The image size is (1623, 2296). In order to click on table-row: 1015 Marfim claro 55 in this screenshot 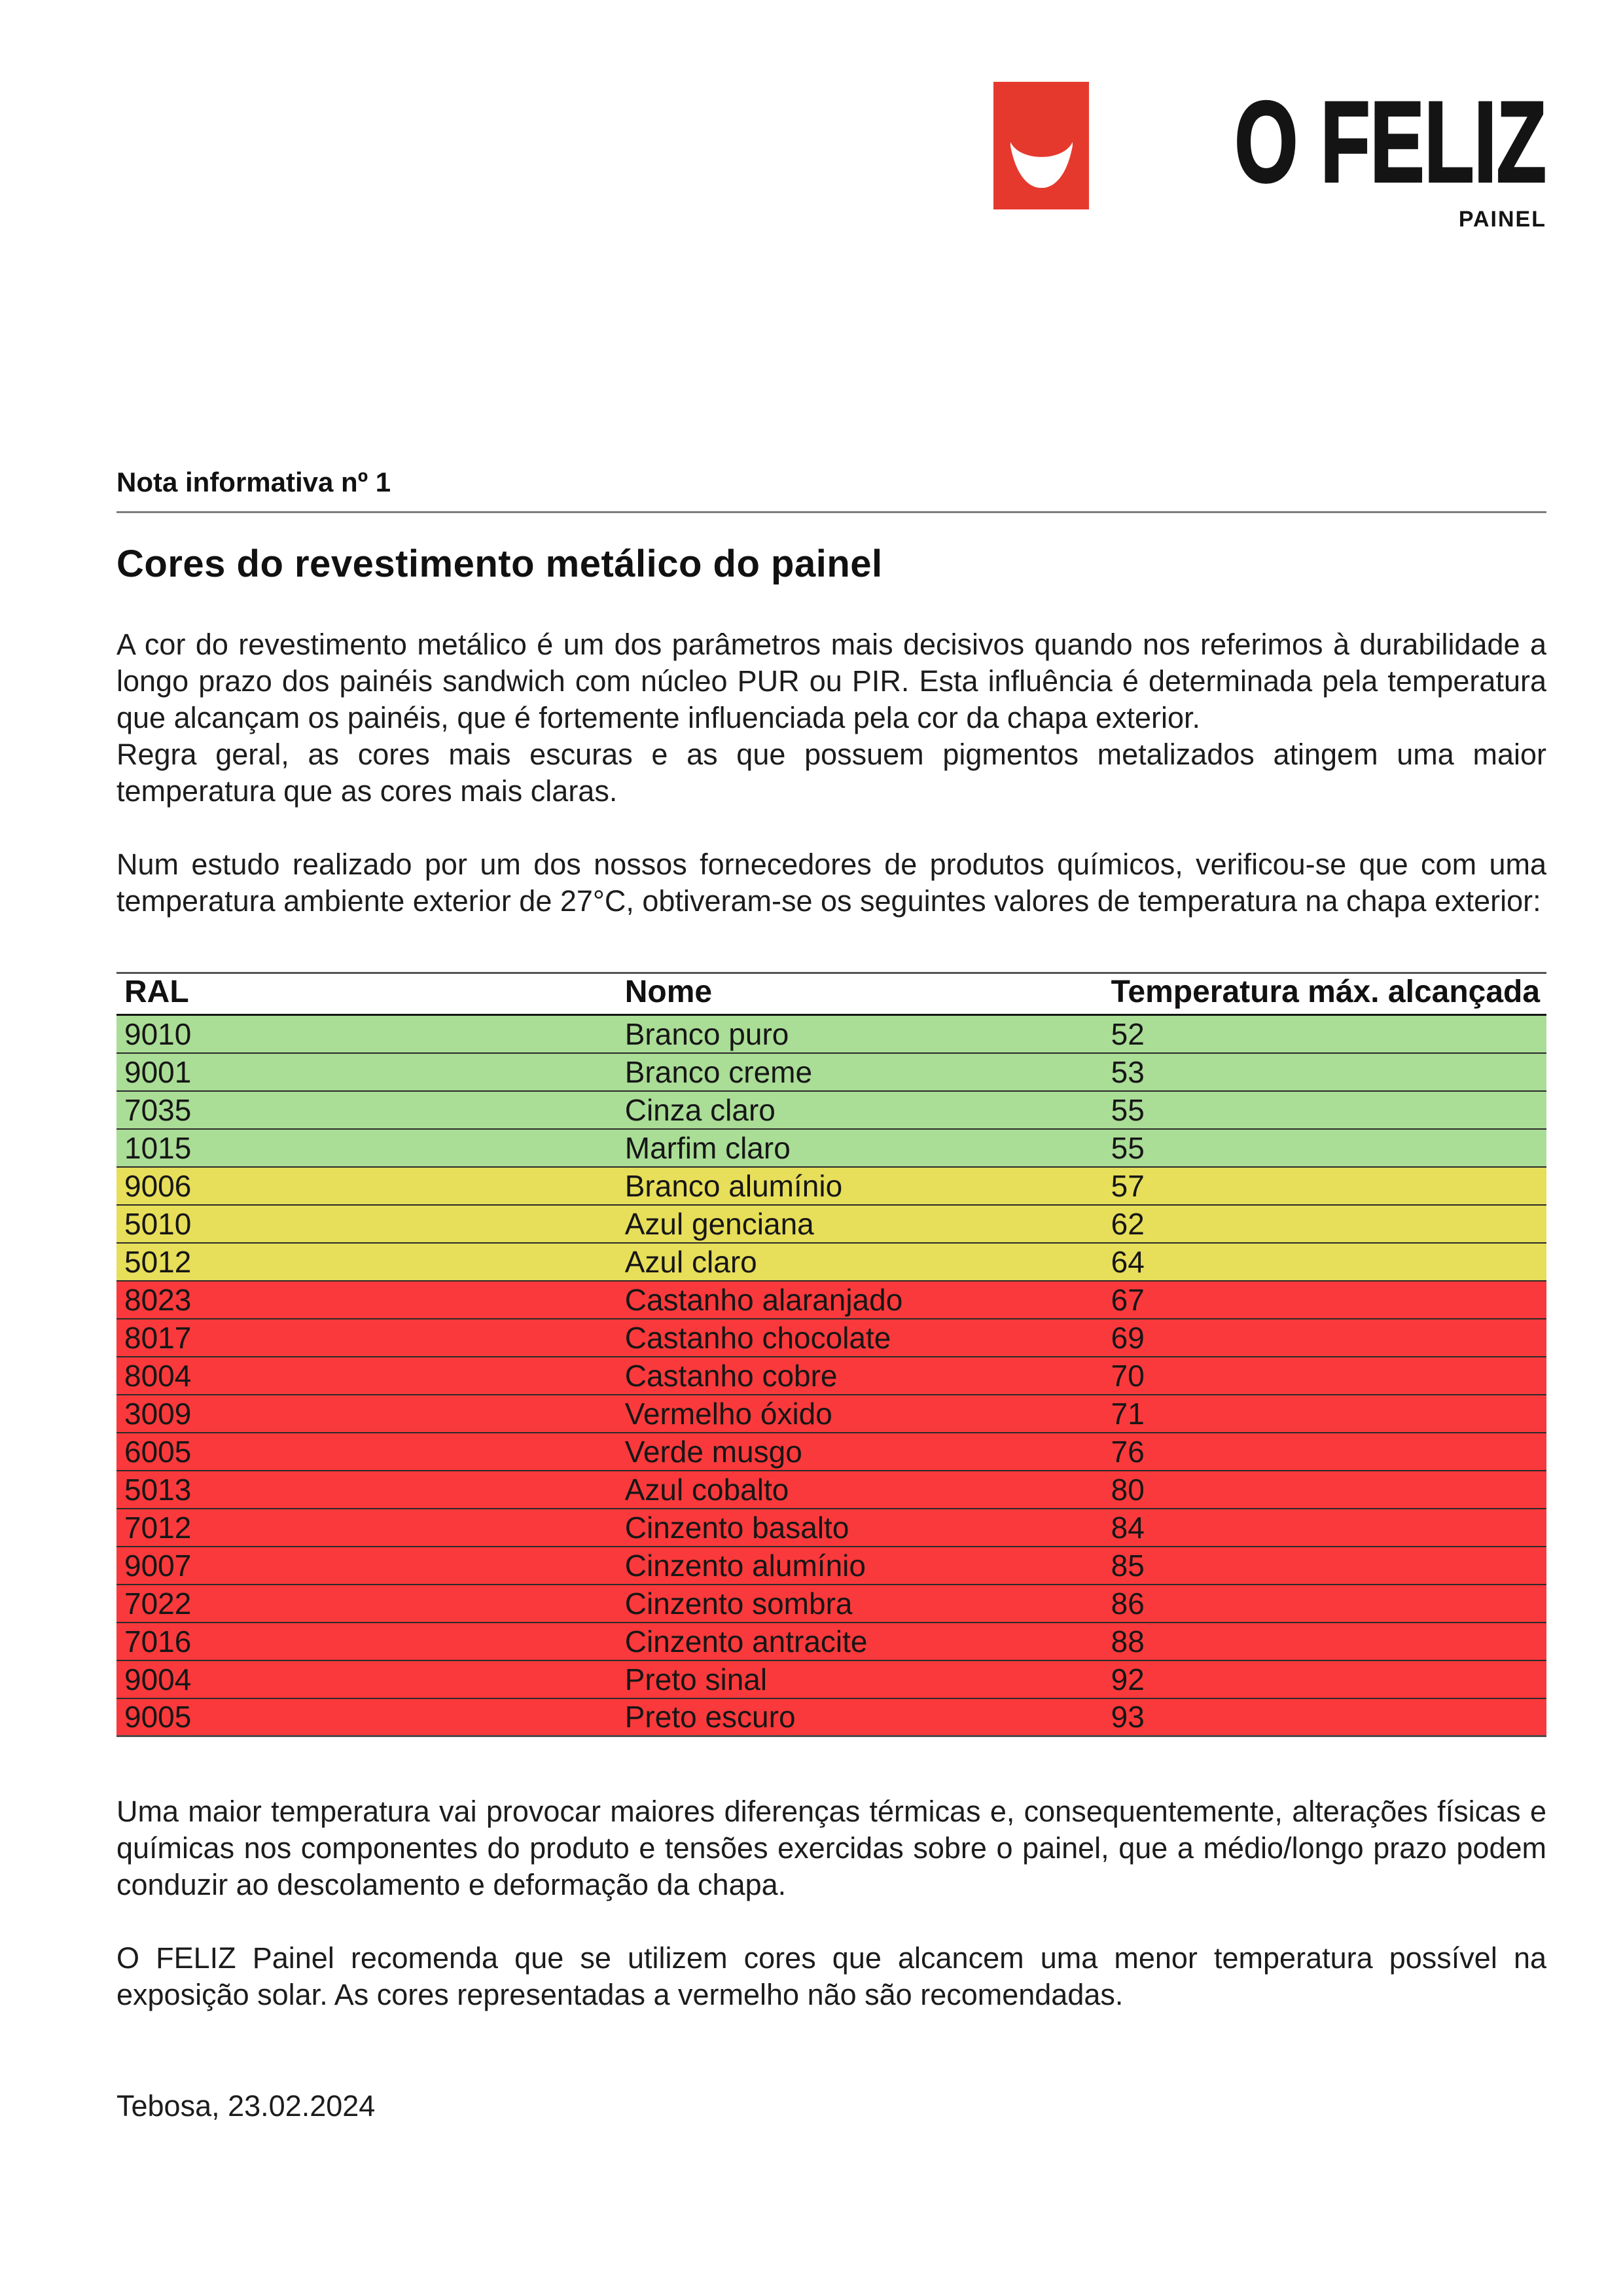, I will do `click(831, 1147)`.